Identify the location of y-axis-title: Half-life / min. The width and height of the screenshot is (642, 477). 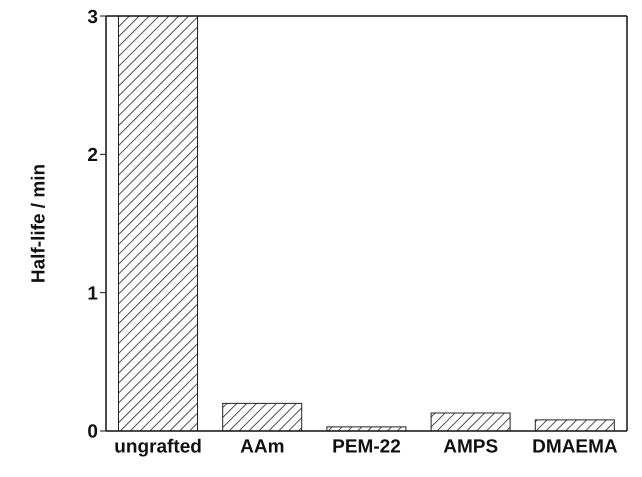
(39, 224).